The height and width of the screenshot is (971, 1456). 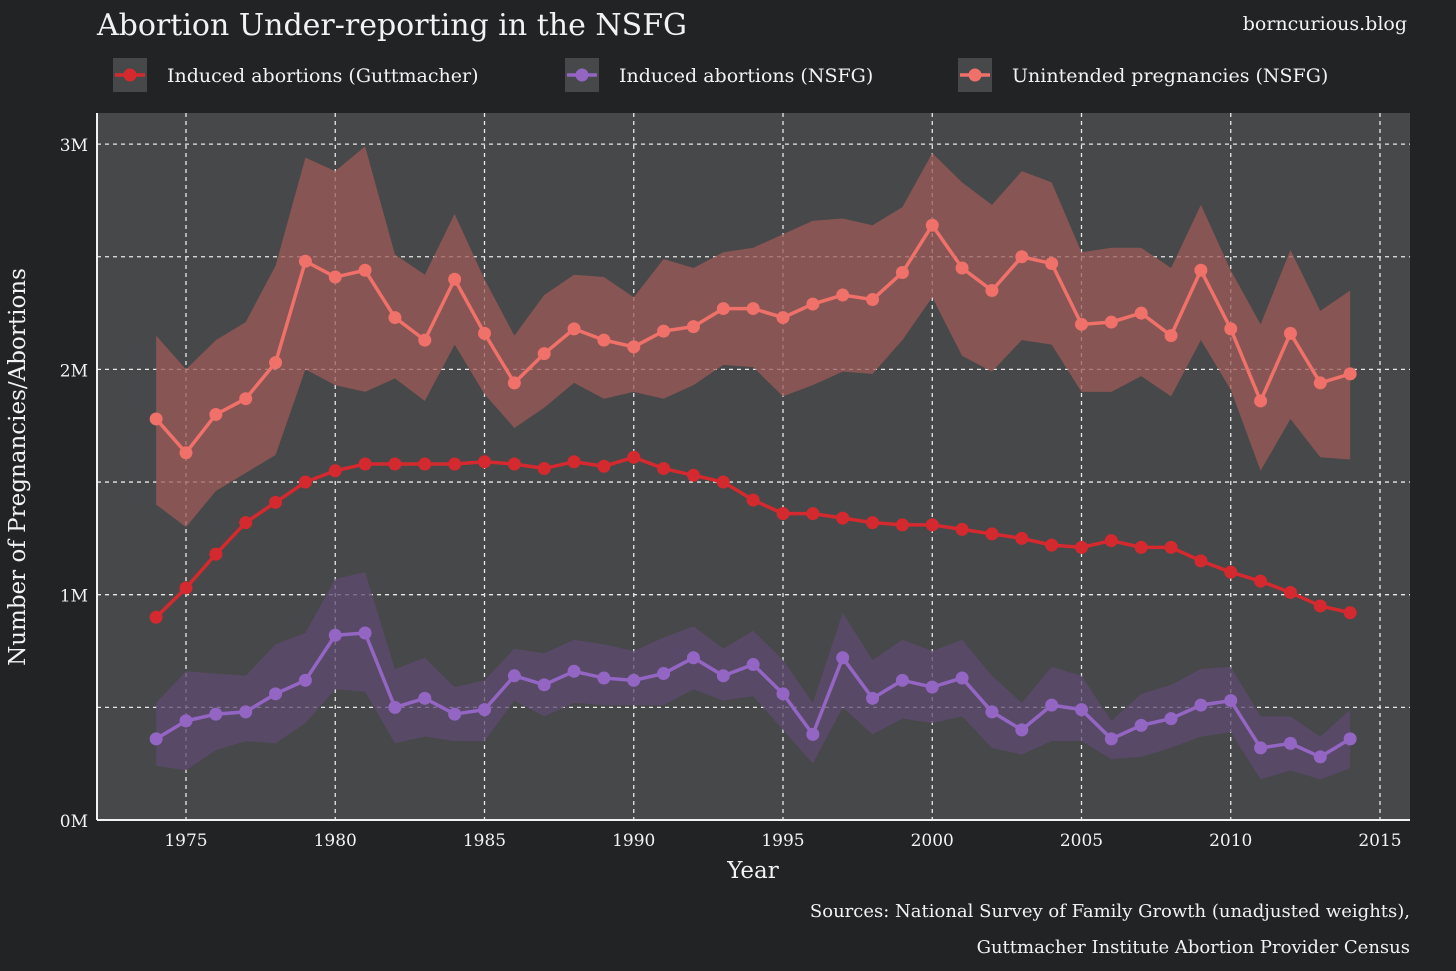 I want to click on y-tick-label: 3M, so click(x=74, y=146).